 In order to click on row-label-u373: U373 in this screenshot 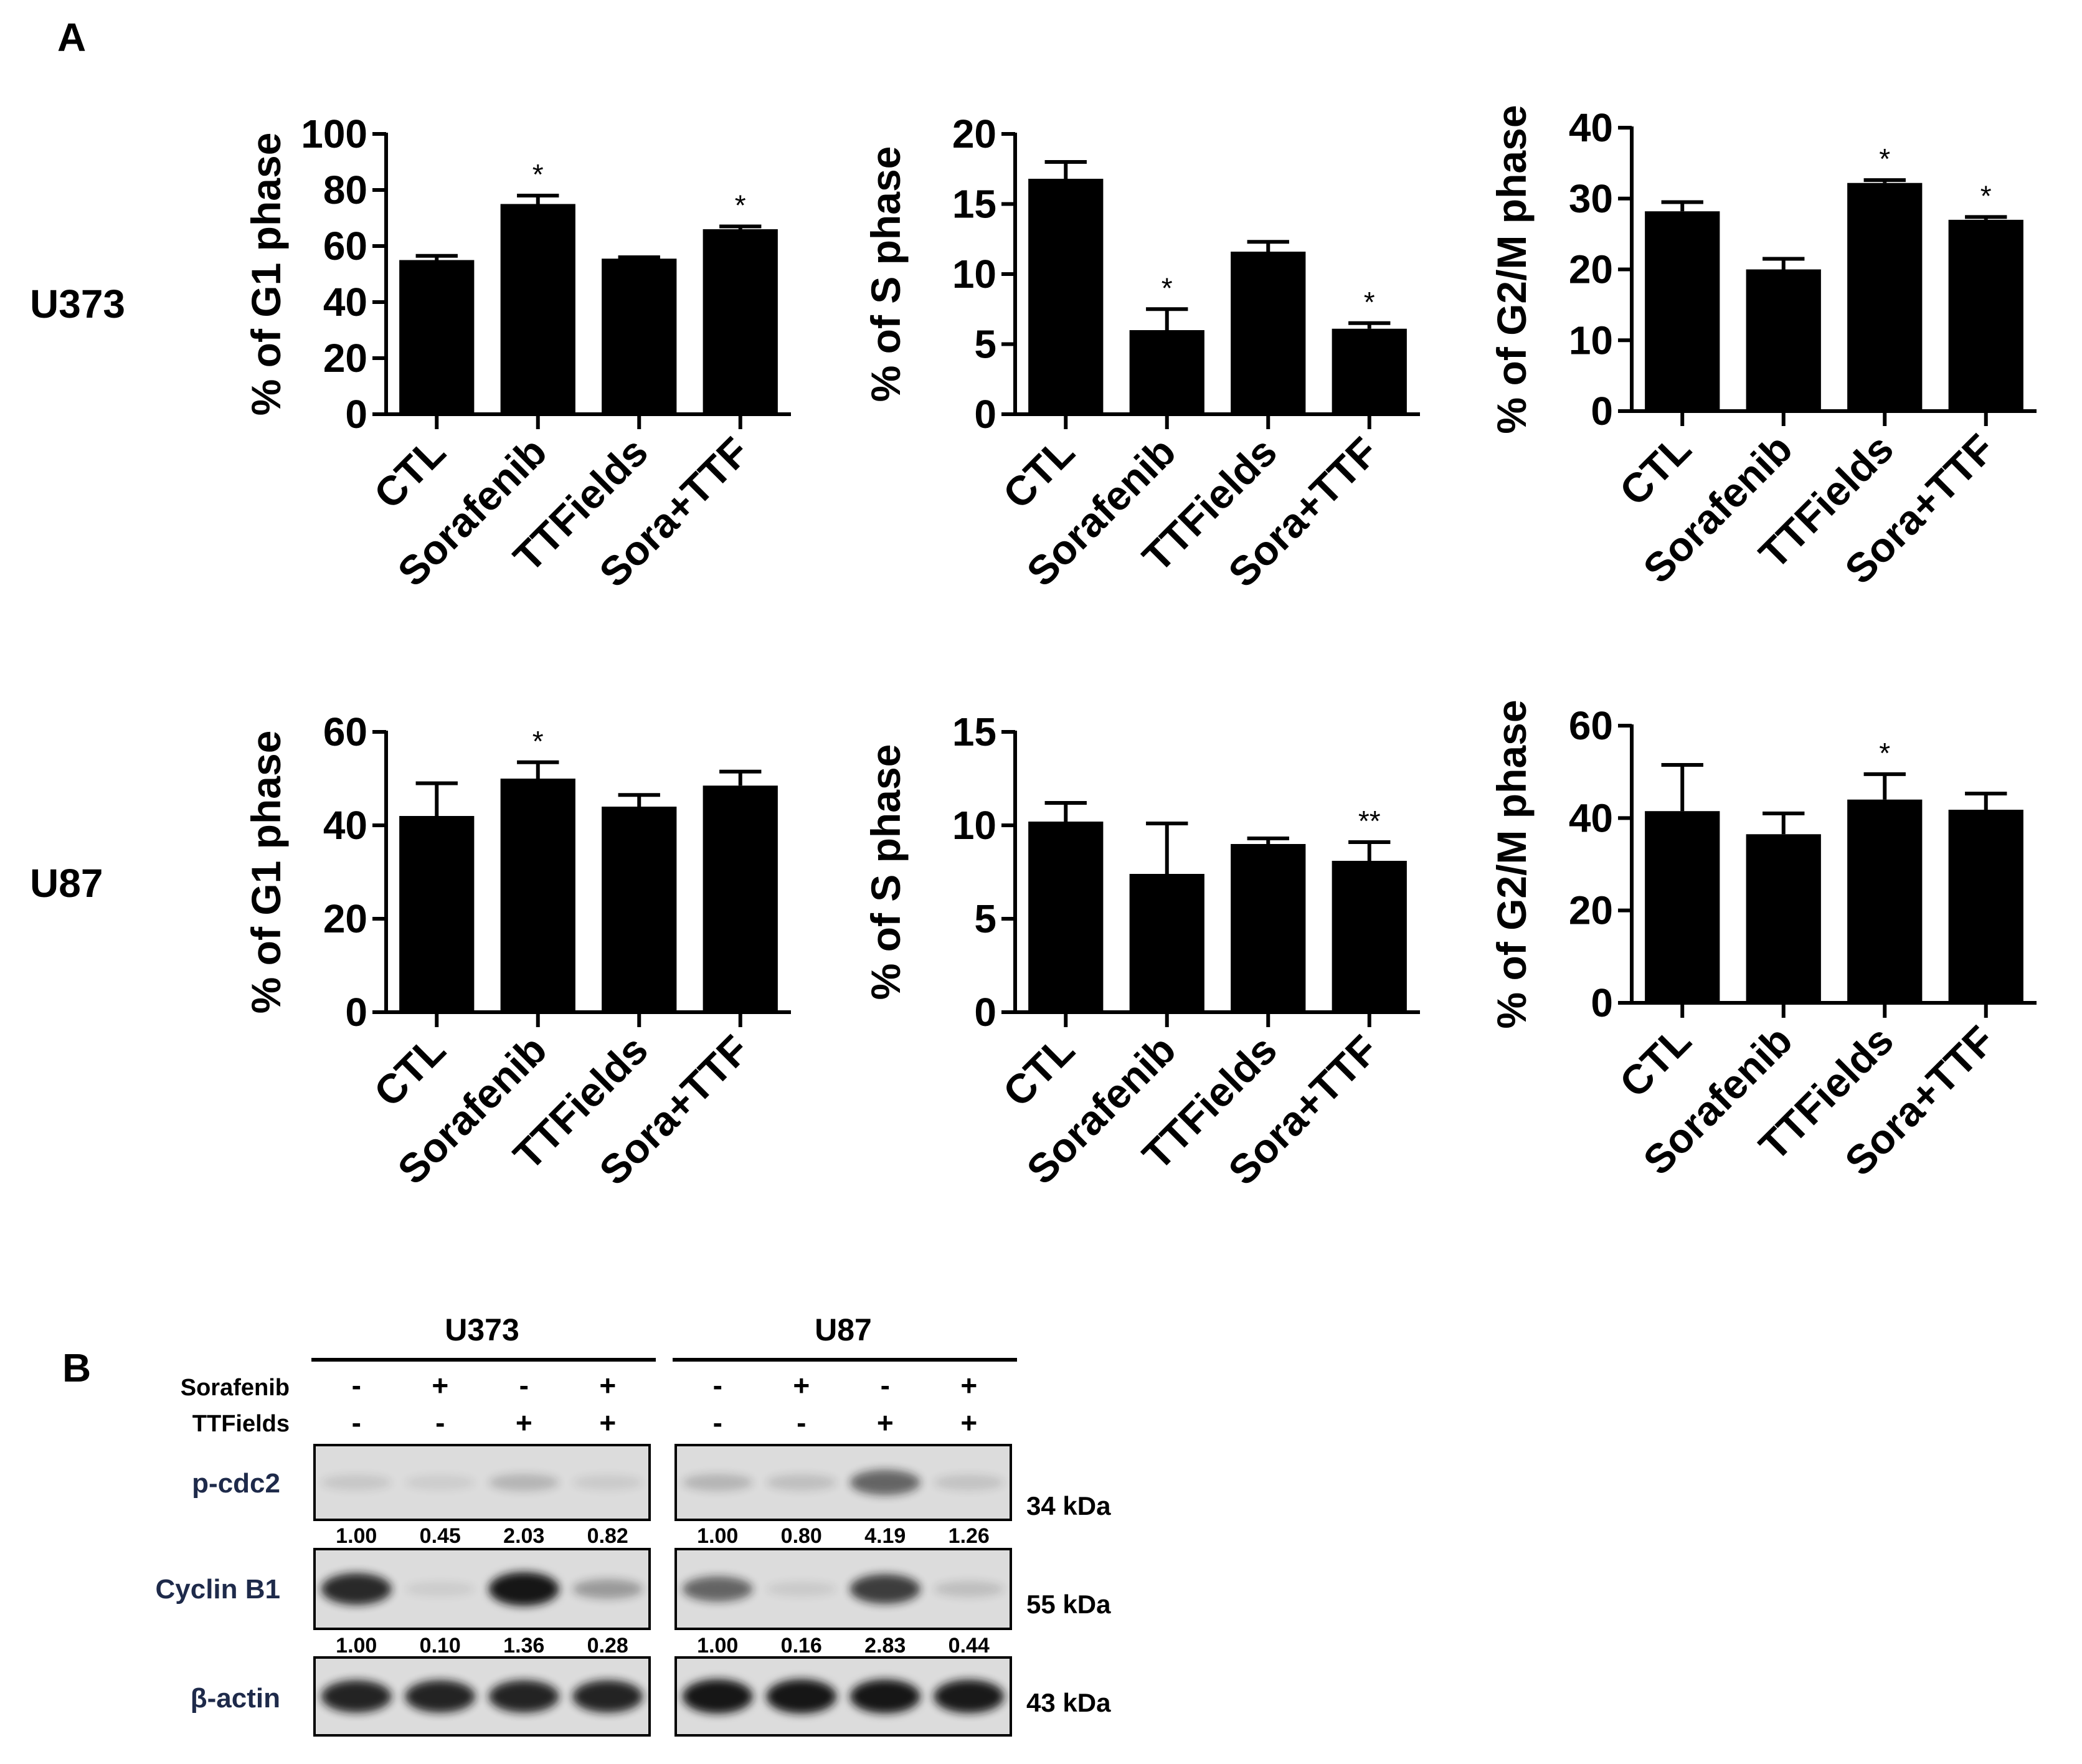, I will do `click(77, 304)`.